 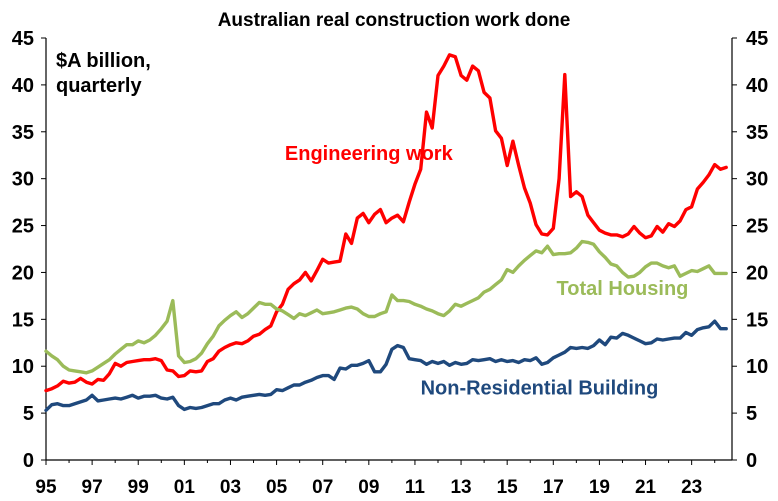 What do you see at coordinates (92, 487) in the screenshot?
I see `x-tick-label: 97` at bounding box center [92, 487].